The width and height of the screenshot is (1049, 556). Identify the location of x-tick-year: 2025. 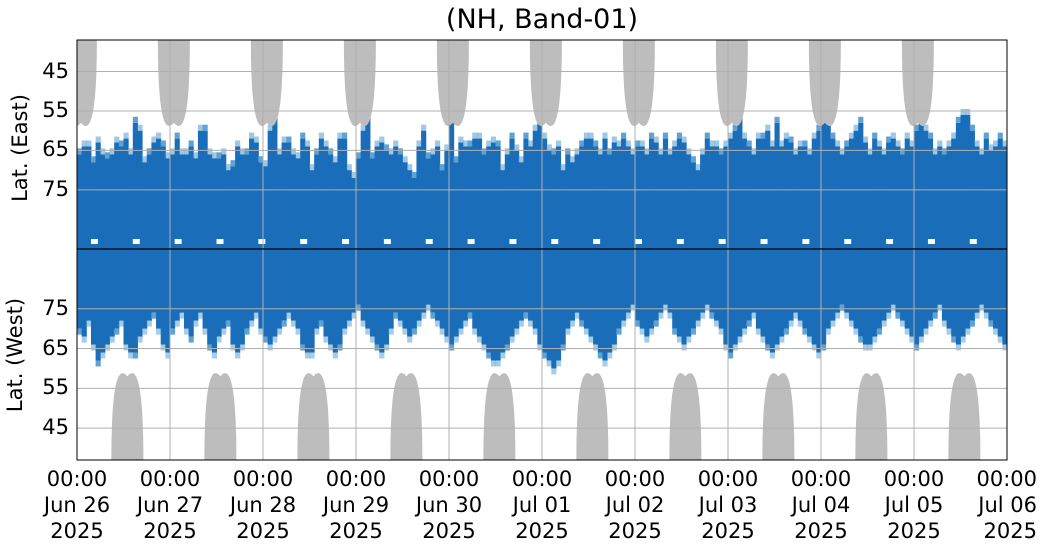
(170, 531).